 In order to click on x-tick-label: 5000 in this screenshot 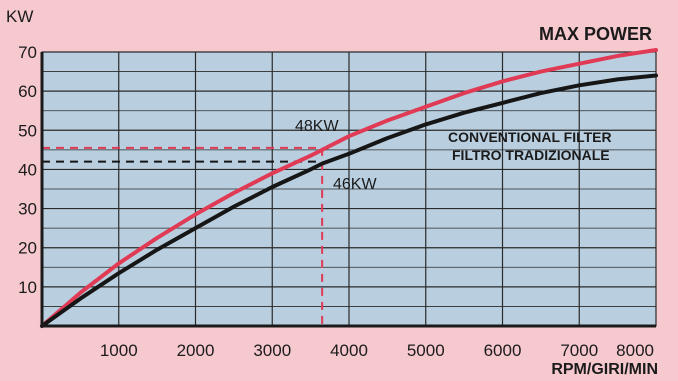, I will do `click(426, 350)`.